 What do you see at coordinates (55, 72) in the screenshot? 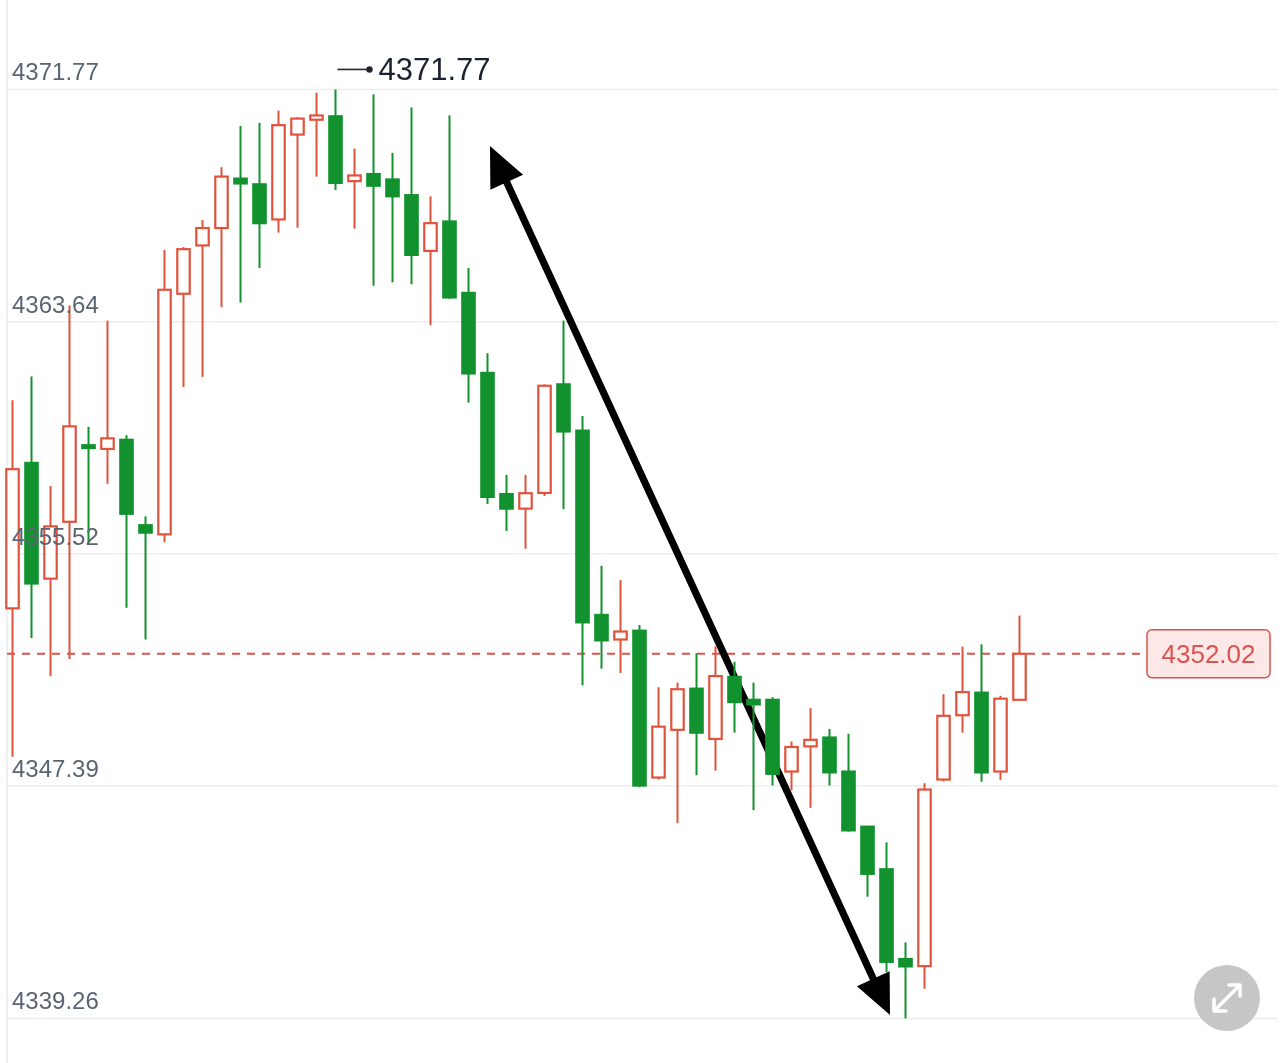
I see `y-tick-label: 4371.77` at bounding box center [55, 72].